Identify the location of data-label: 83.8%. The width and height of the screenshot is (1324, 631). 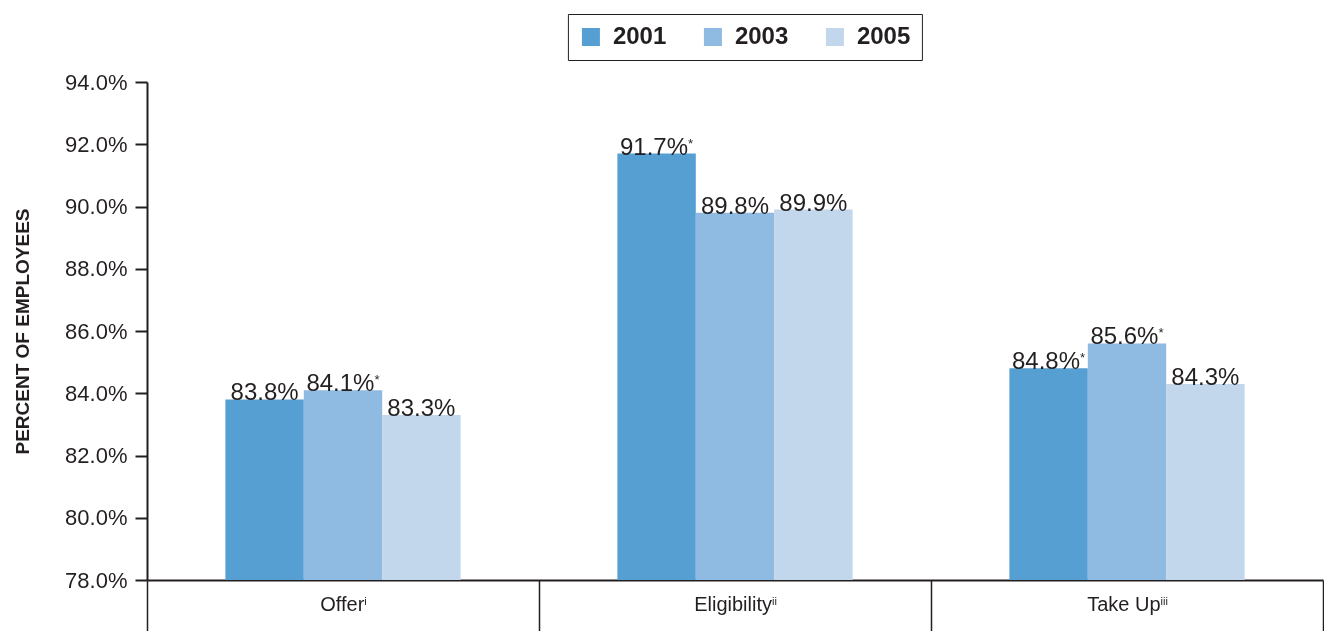
(264, 392).